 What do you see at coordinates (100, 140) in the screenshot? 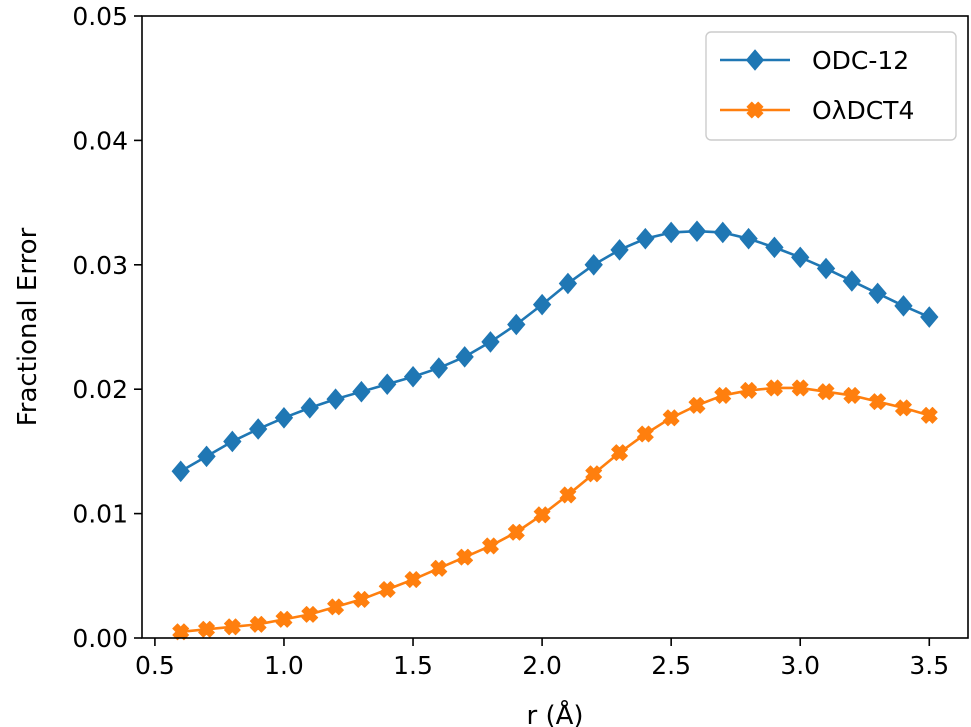
I see `y-tick-label: 0.04` at bounding box center [100, 140].